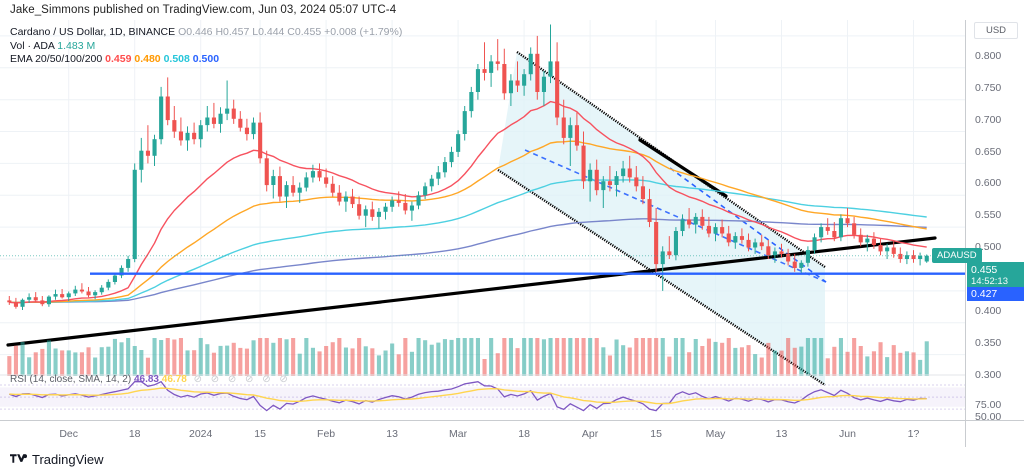 This screenshot has height=473, width=1024. I want to click on current-price-tag: 0.455 14:52:13, so click(995, 276).